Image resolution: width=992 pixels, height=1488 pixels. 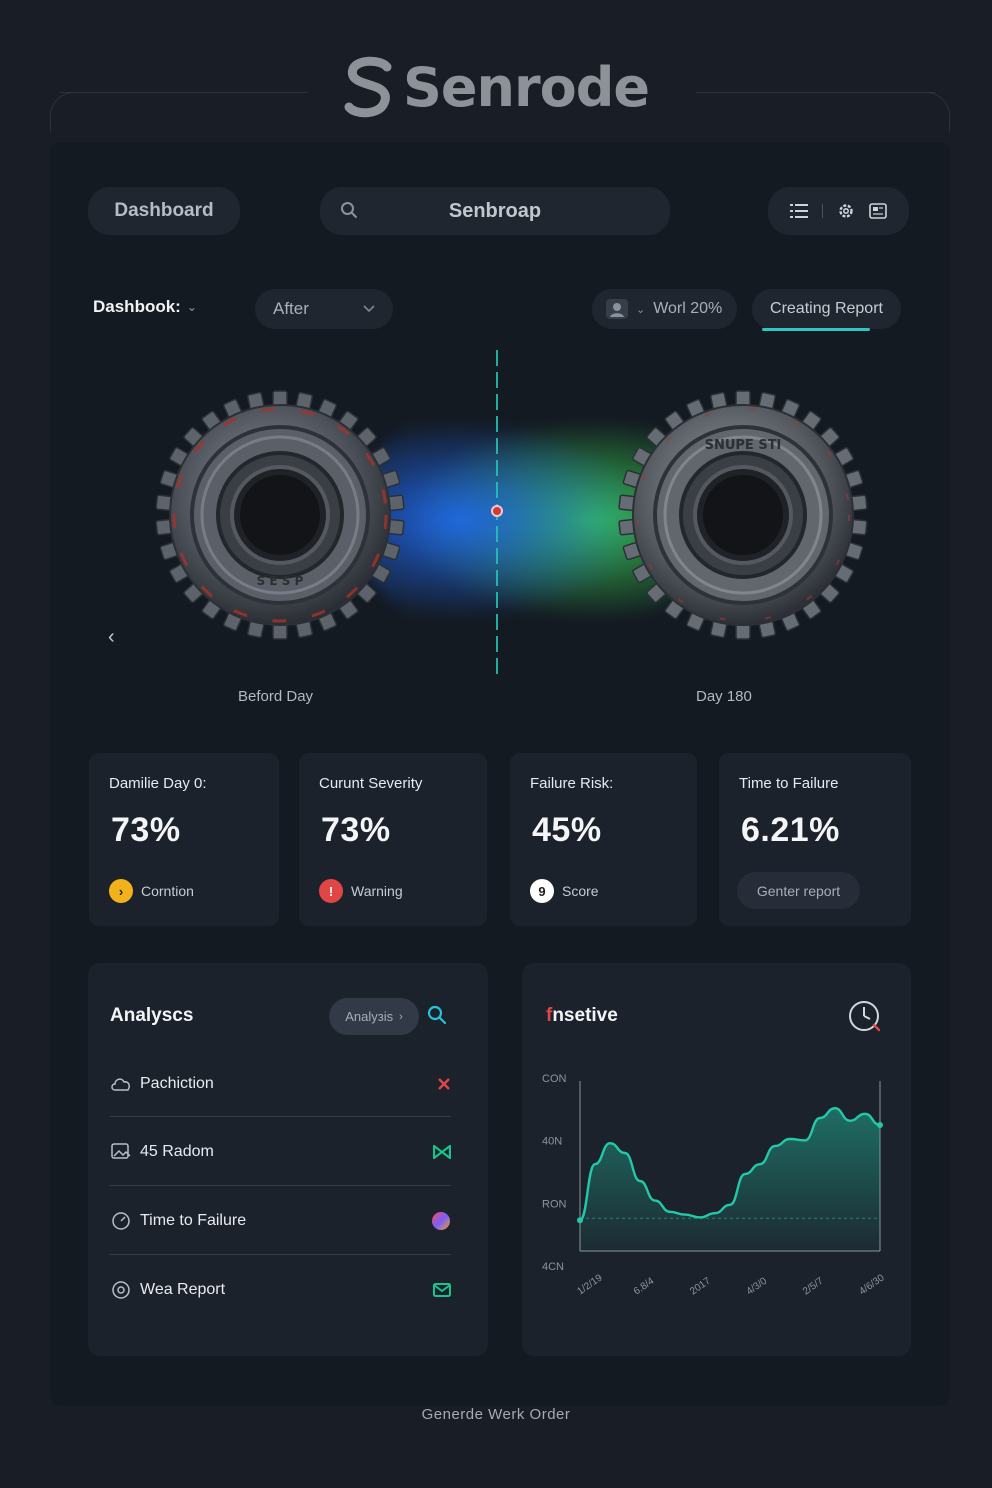 What do you see at coordinates (757, 1286) in the screenshot?
I see `x-tick-label: 4/3/0` at bounding box center [757, 1286].